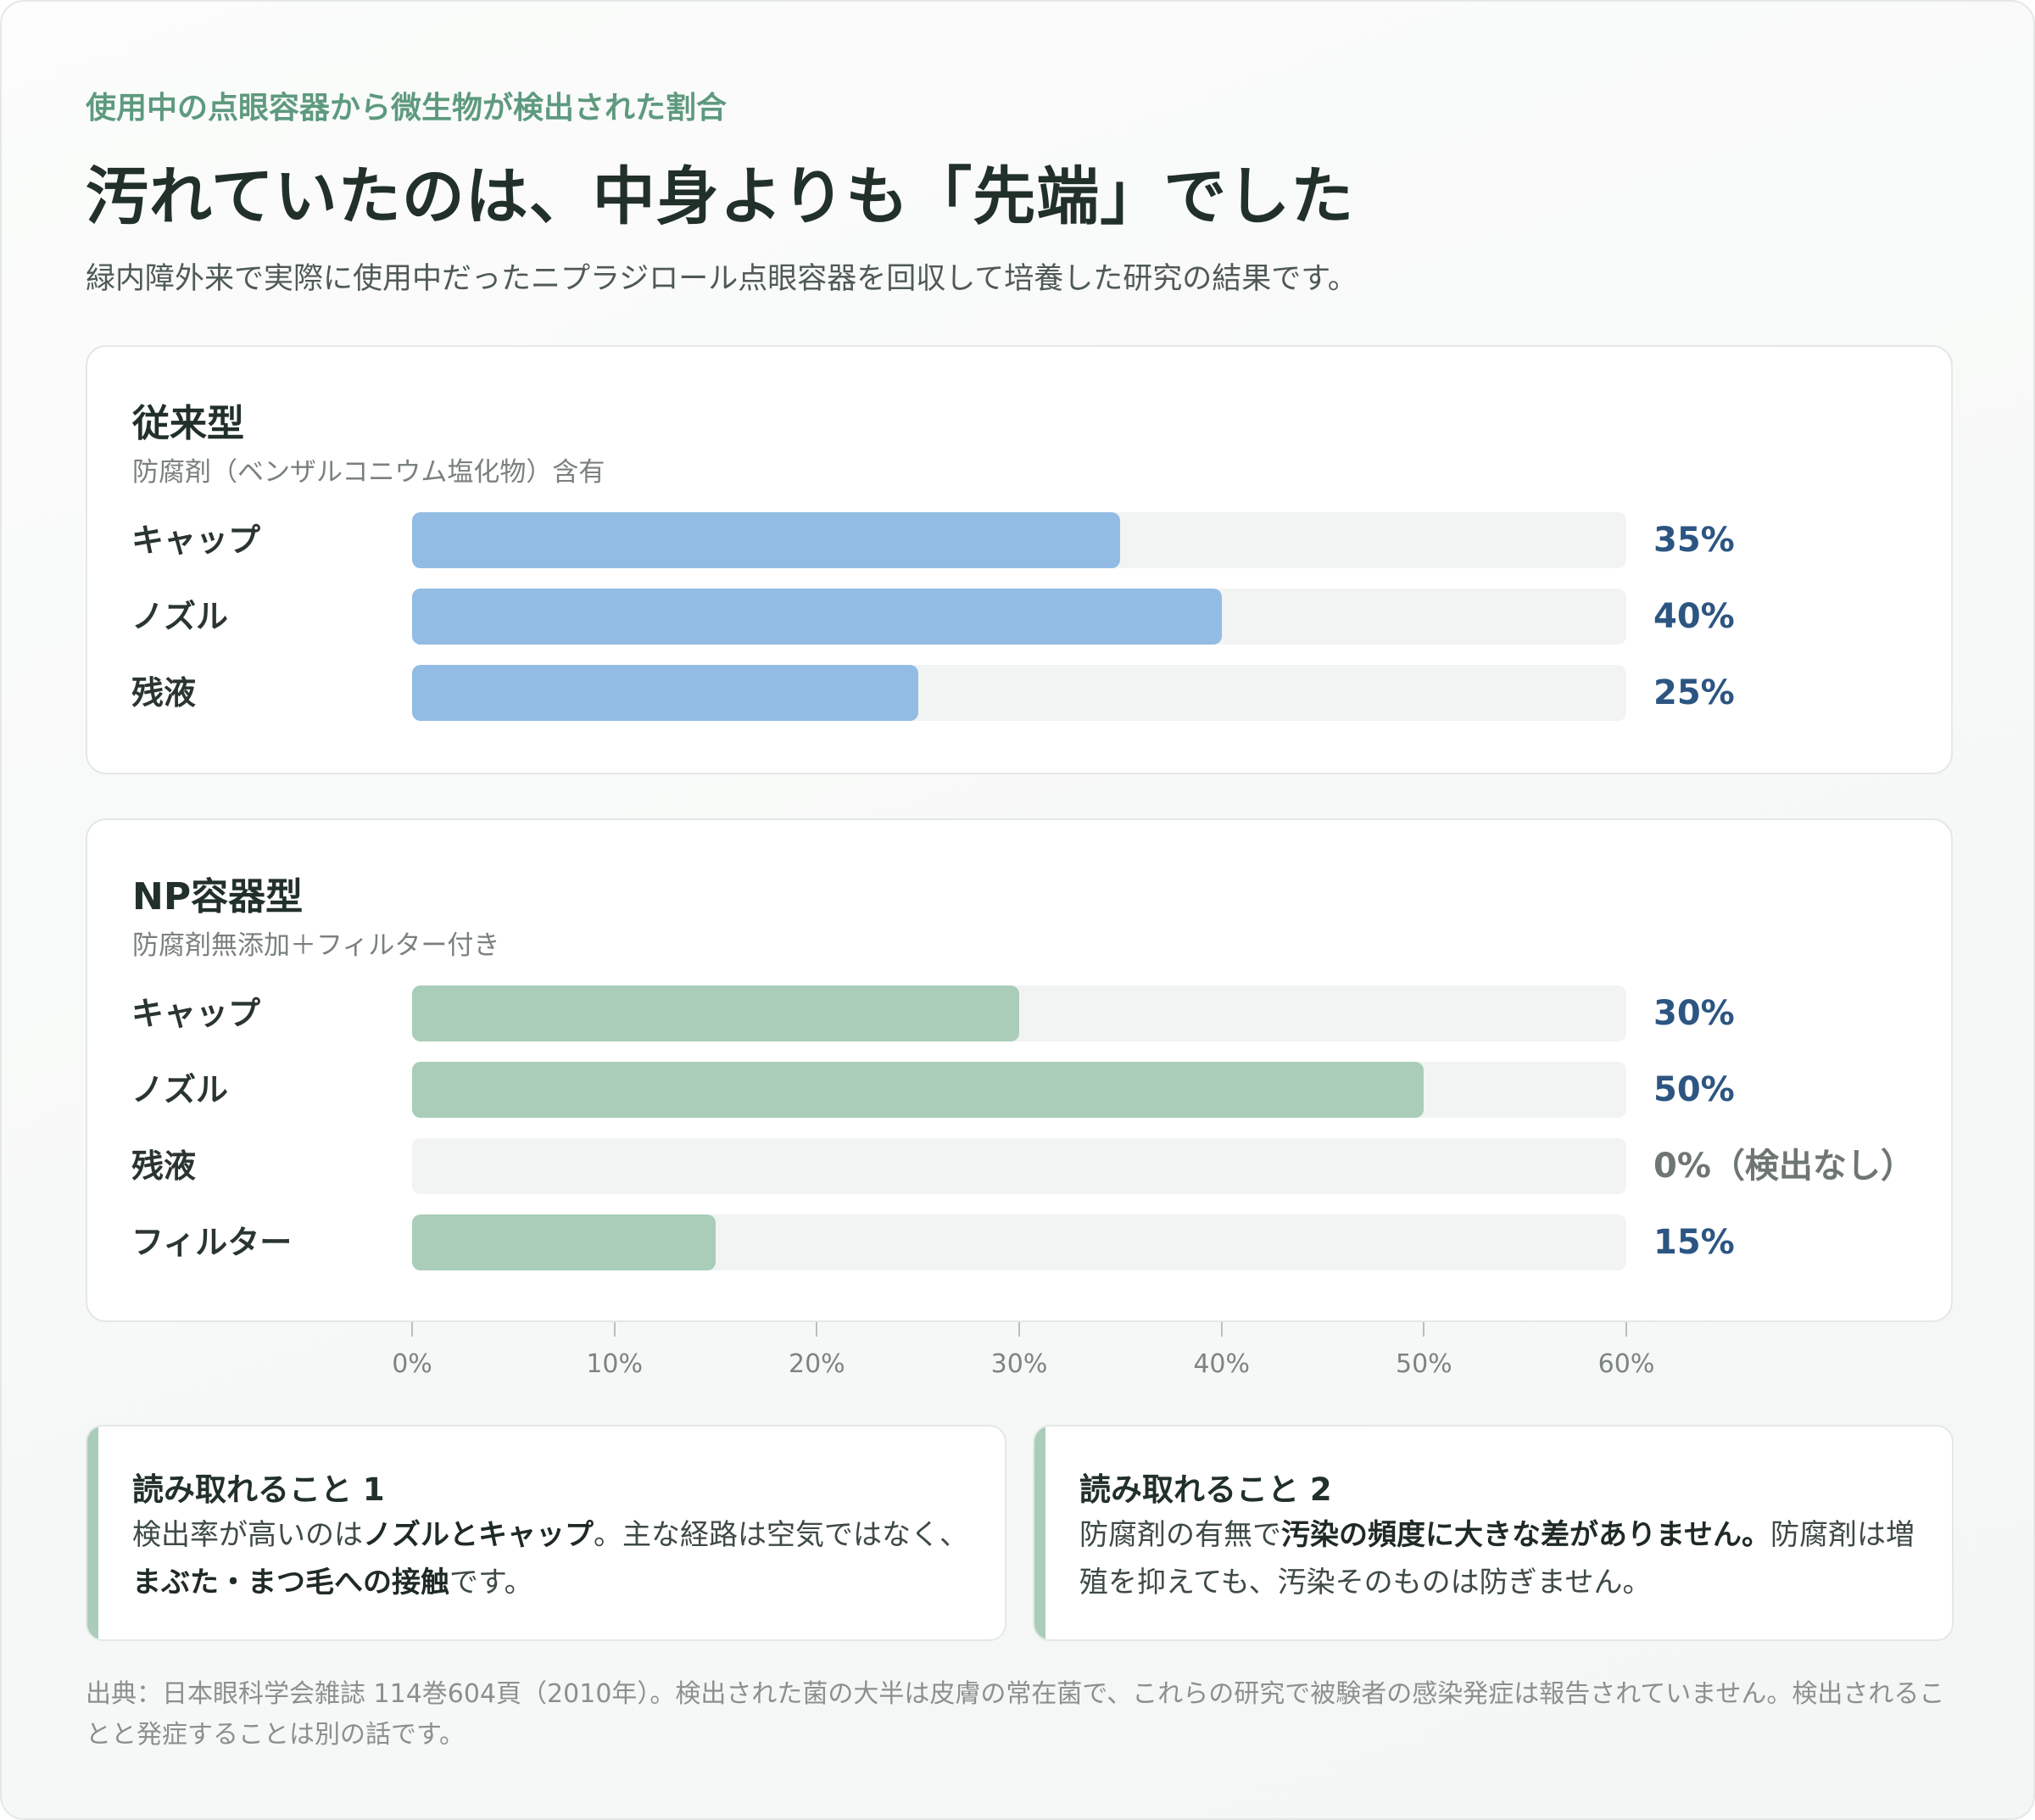 The image size is (2035, 1820). I want to click on x-tick-label: 20%, so click(816, 1364).